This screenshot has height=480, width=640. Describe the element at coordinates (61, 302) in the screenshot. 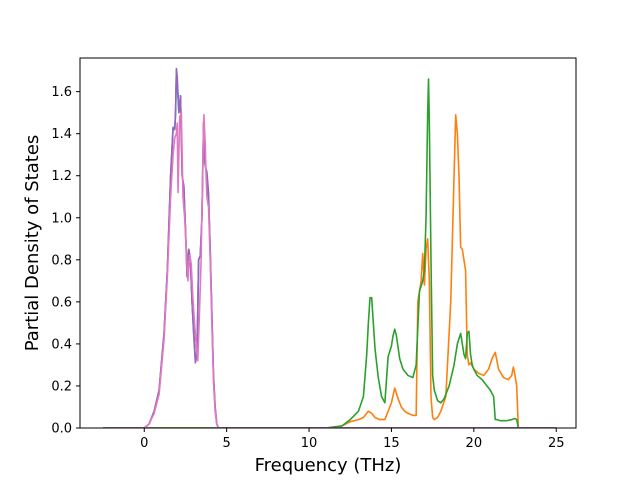

I see `y-tick-label: 0.6` at that location.